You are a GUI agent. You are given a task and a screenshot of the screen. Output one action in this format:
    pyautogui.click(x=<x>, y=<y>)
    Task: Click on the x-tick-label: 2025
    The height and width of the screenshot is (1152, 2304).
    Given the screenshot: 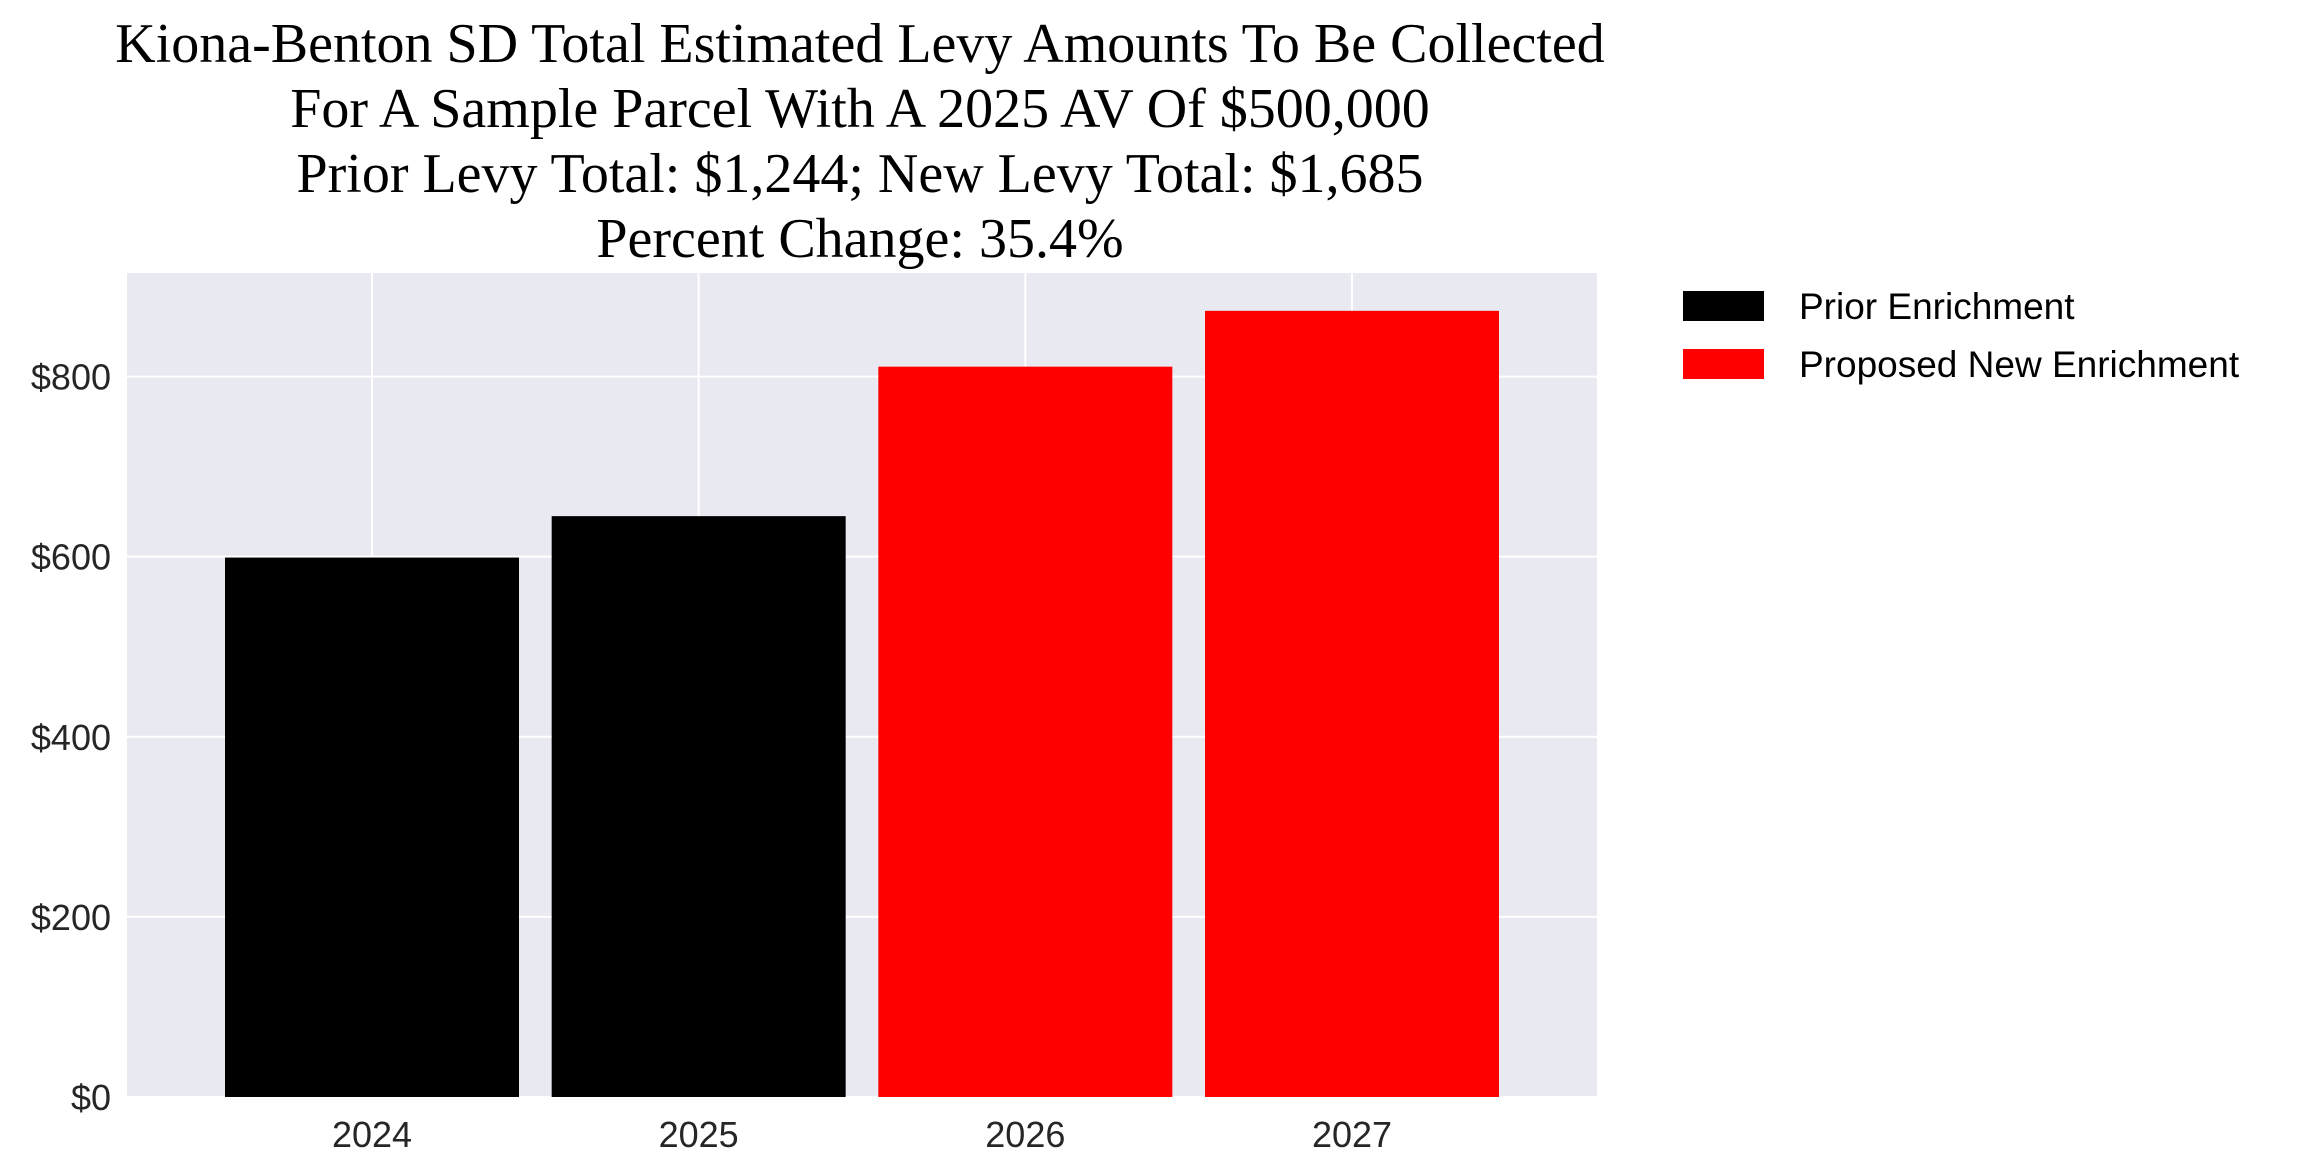 What is the action you would take?
    pyautogui.click(x=699, y=1133)
    